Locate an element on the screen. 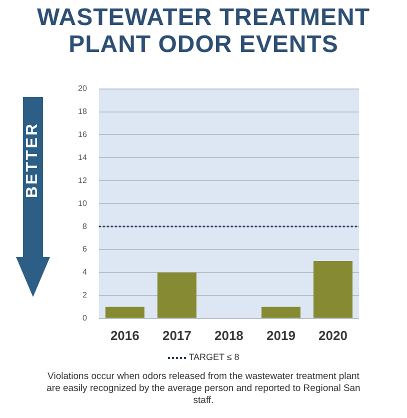 This screenshot has width=407, height=418. y-tick-label: 10 is located at coordinates (83, 203).